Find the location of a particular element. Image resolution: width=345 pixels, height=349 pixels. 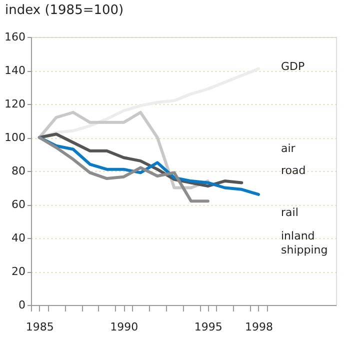

y-tick-label: 120 is located at coordinates (15, 104).